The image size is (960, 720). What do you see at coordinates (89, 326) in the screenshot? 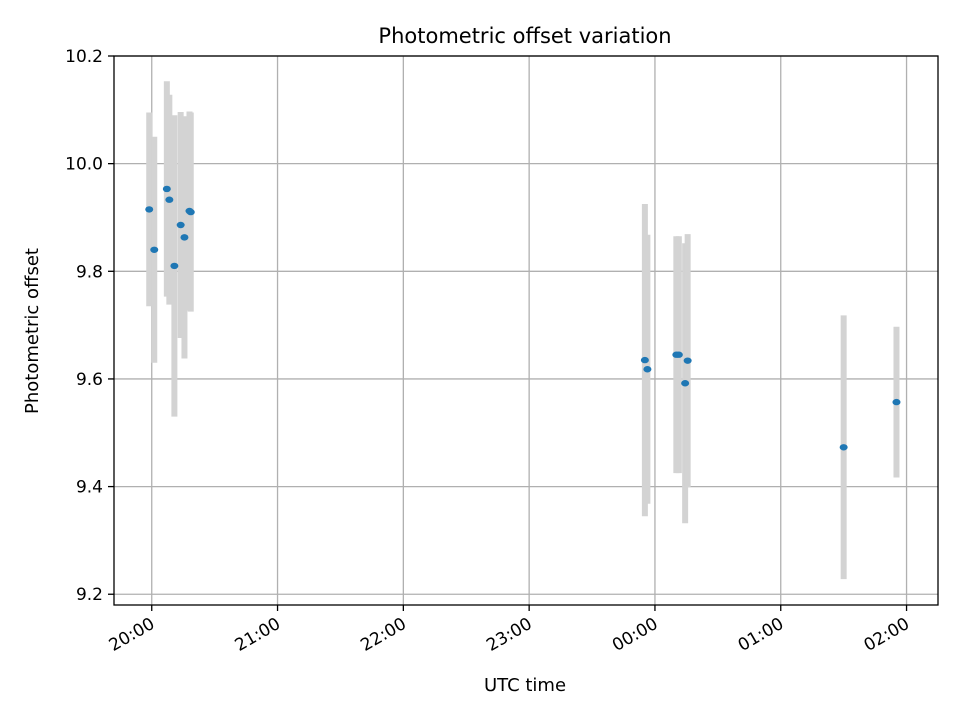
I see `y-axis: 9.2 9.4 9.6 9.8 10.0 10.2` at bounding box center [89, 326].